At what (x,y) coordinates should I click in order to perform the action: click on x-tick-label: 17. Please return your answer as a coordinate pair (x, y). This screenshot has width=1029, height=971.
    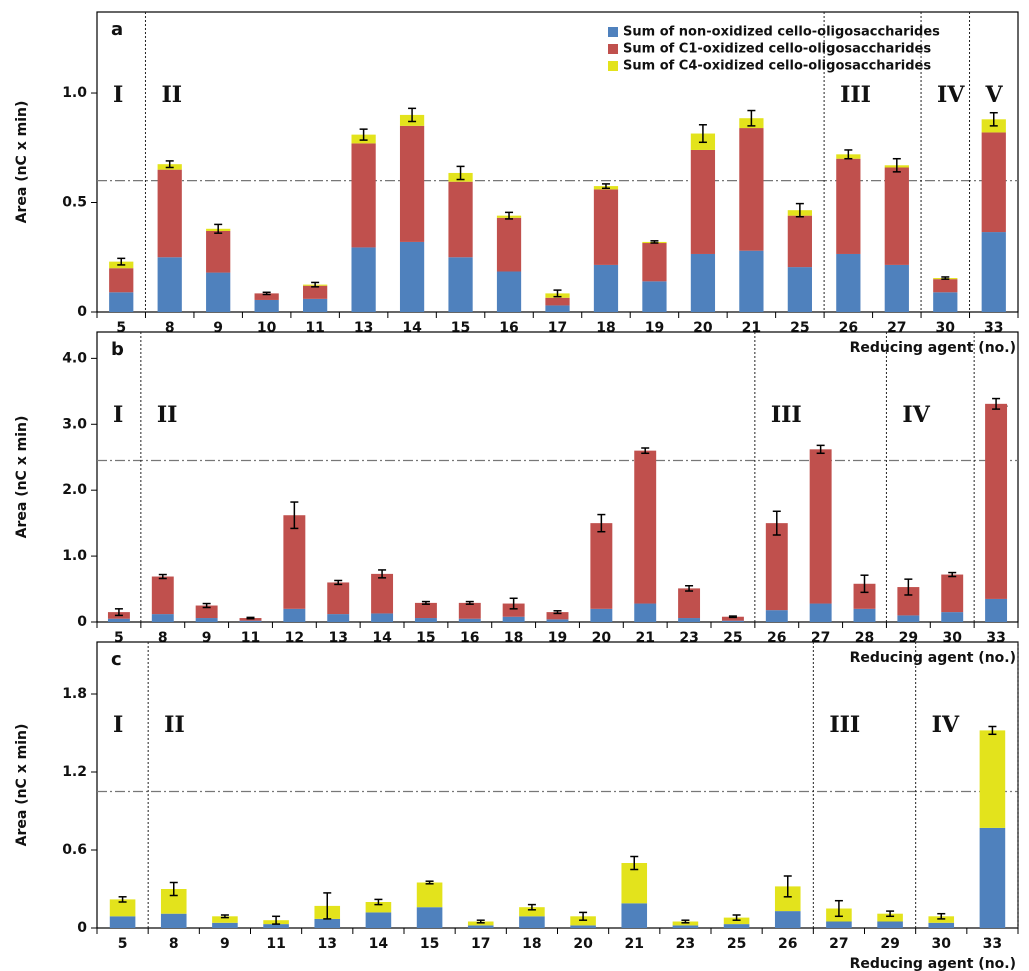
    Looking at the image, I should click on (557, 328).